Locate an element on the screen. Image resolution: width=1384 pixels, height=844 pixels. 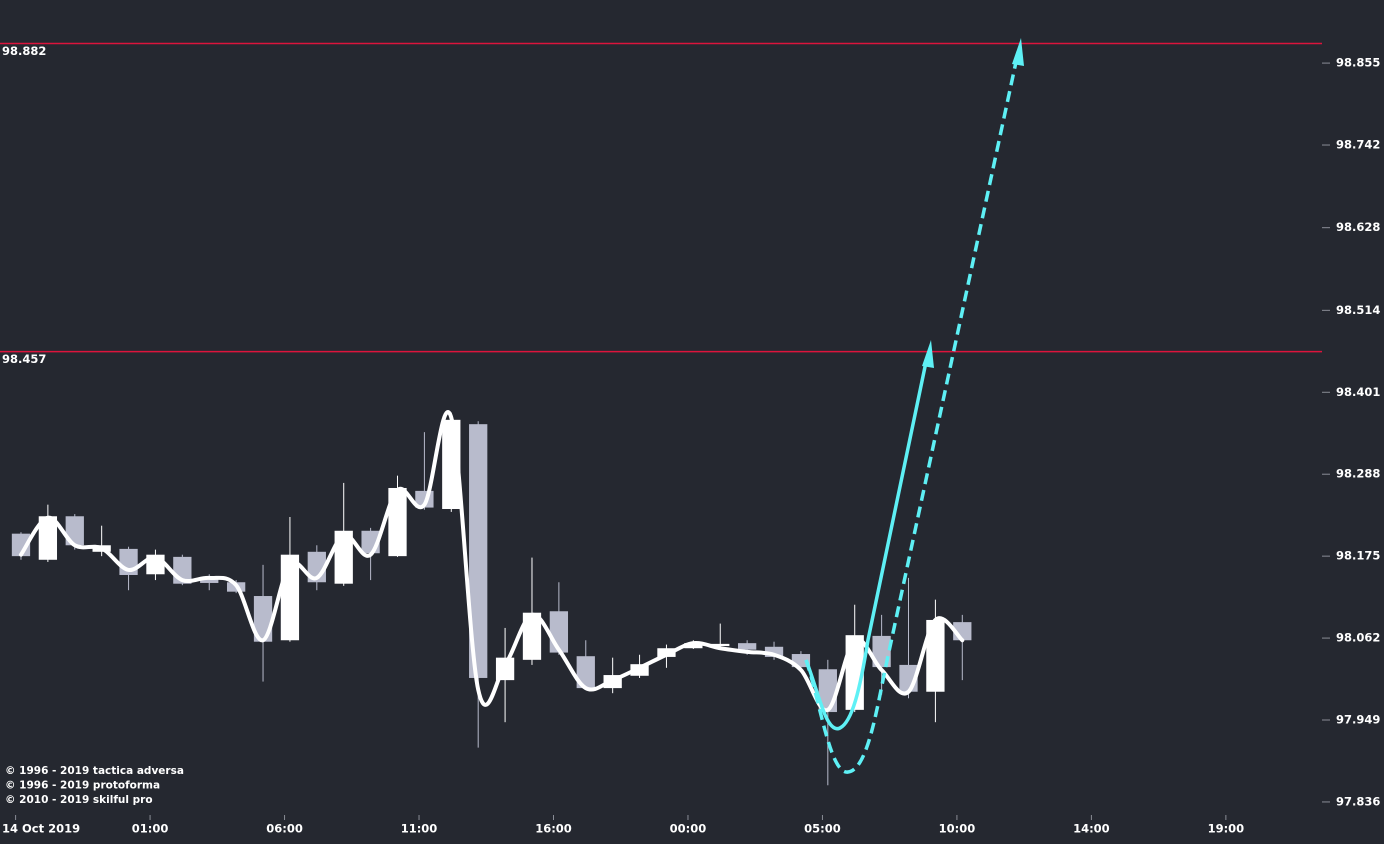
y-tick-label: 98.288 is located at coordinates (1358, 474).